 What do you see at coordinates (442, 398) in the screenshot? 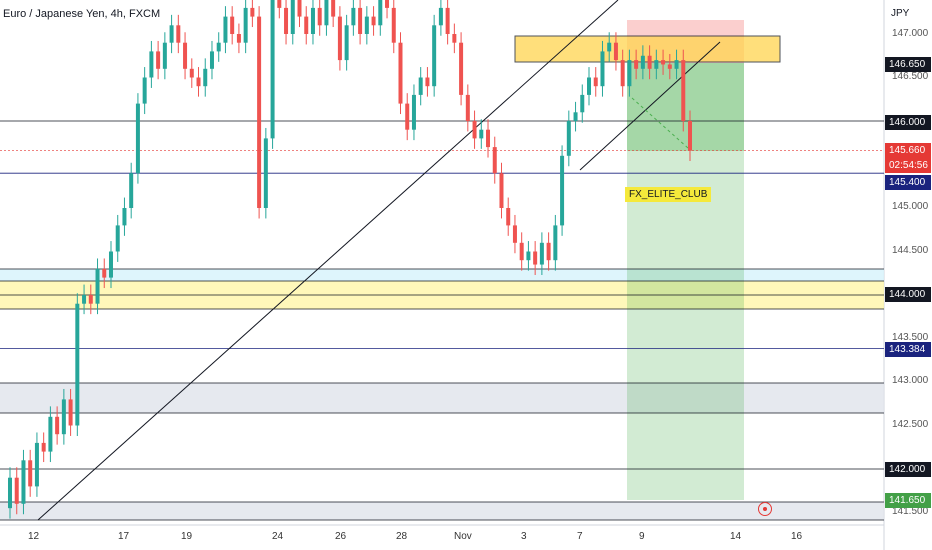
I see `grey-zone` at bounding box center [442, 398].